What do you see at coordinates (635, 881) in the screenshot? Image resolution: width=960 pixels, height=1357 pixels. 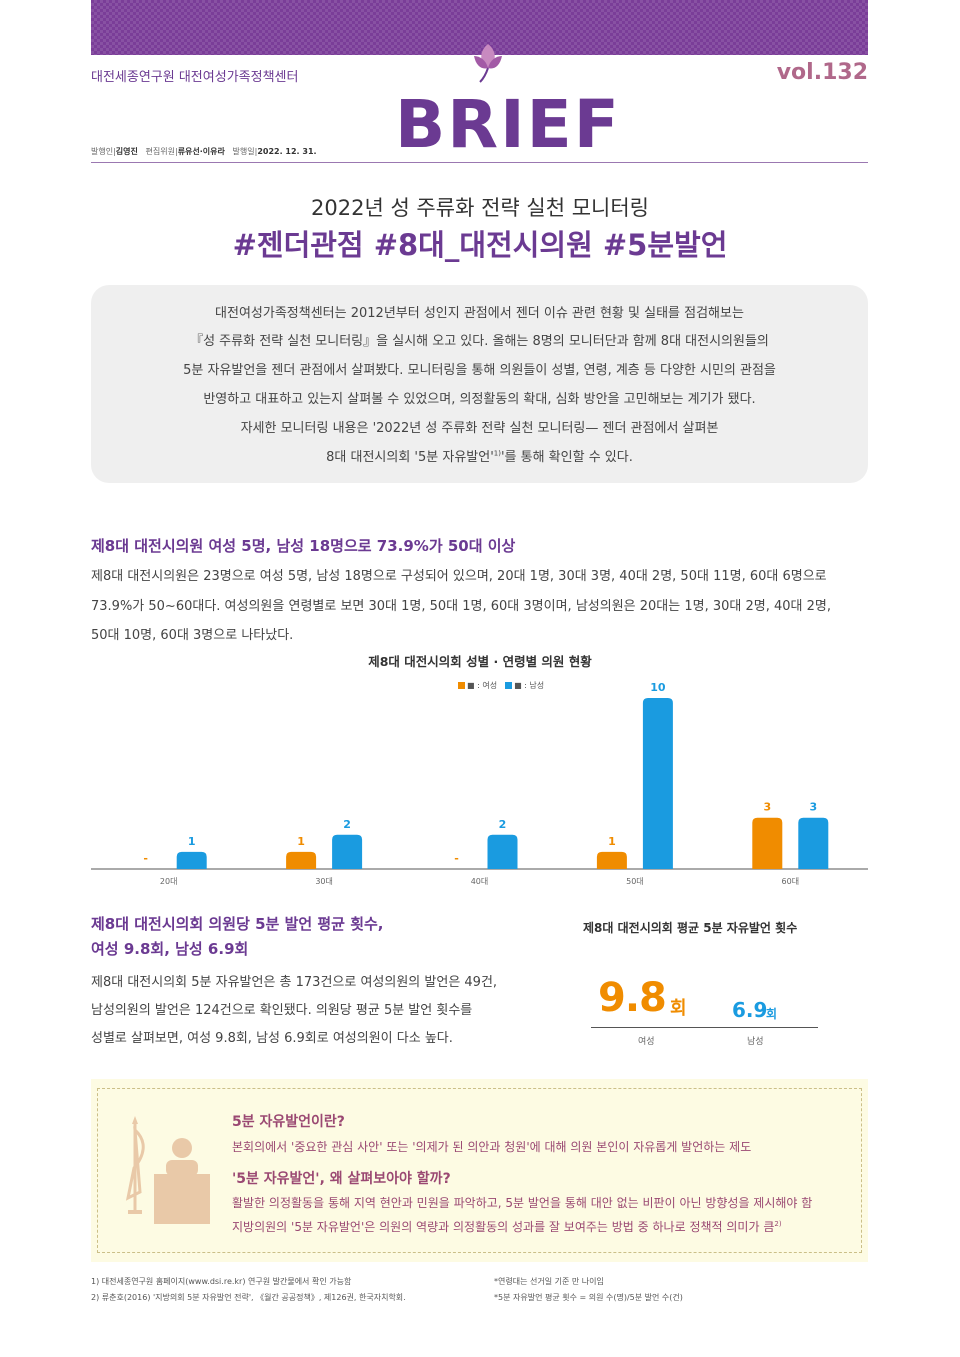 I see `category-tick-label: 50대` at bounding box center [635, 881].